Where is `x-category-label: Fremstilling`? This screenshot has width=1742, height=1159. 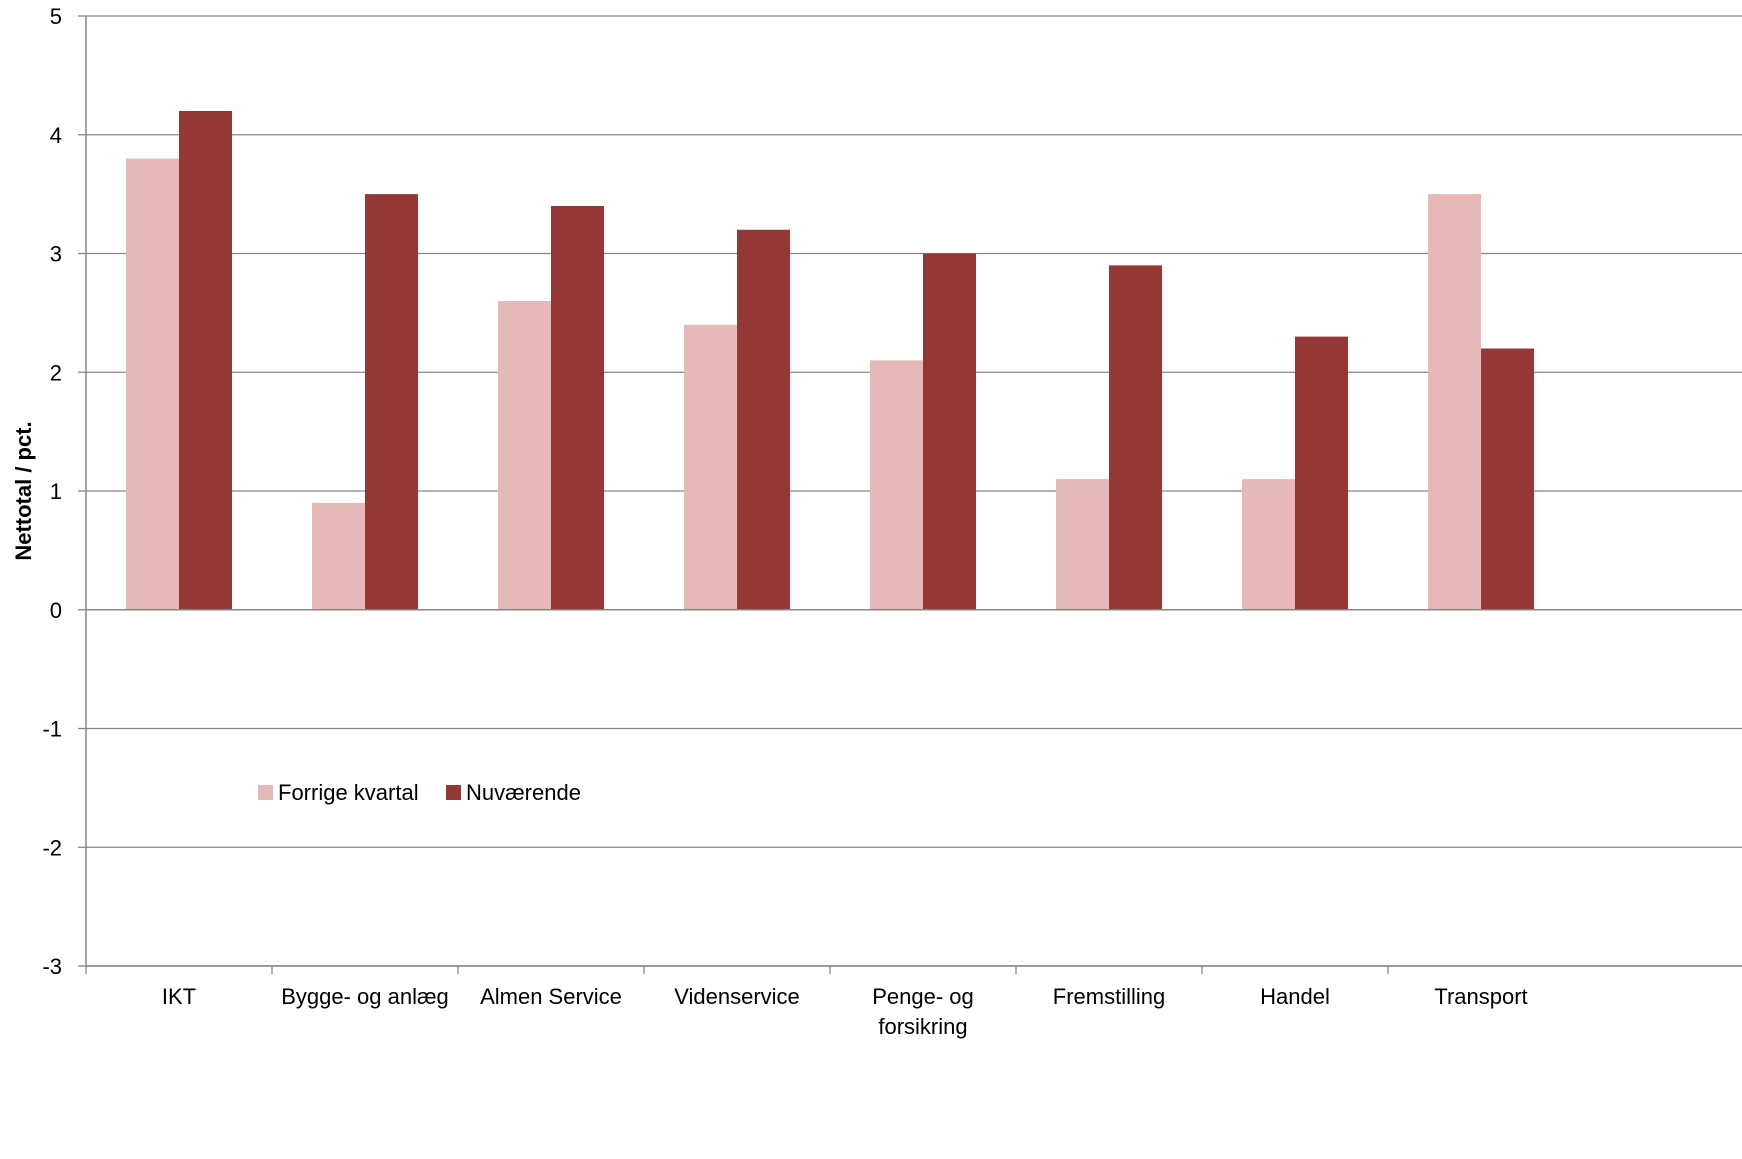 x-category-label: Fremstilling is located at coordinates (1109, 996).